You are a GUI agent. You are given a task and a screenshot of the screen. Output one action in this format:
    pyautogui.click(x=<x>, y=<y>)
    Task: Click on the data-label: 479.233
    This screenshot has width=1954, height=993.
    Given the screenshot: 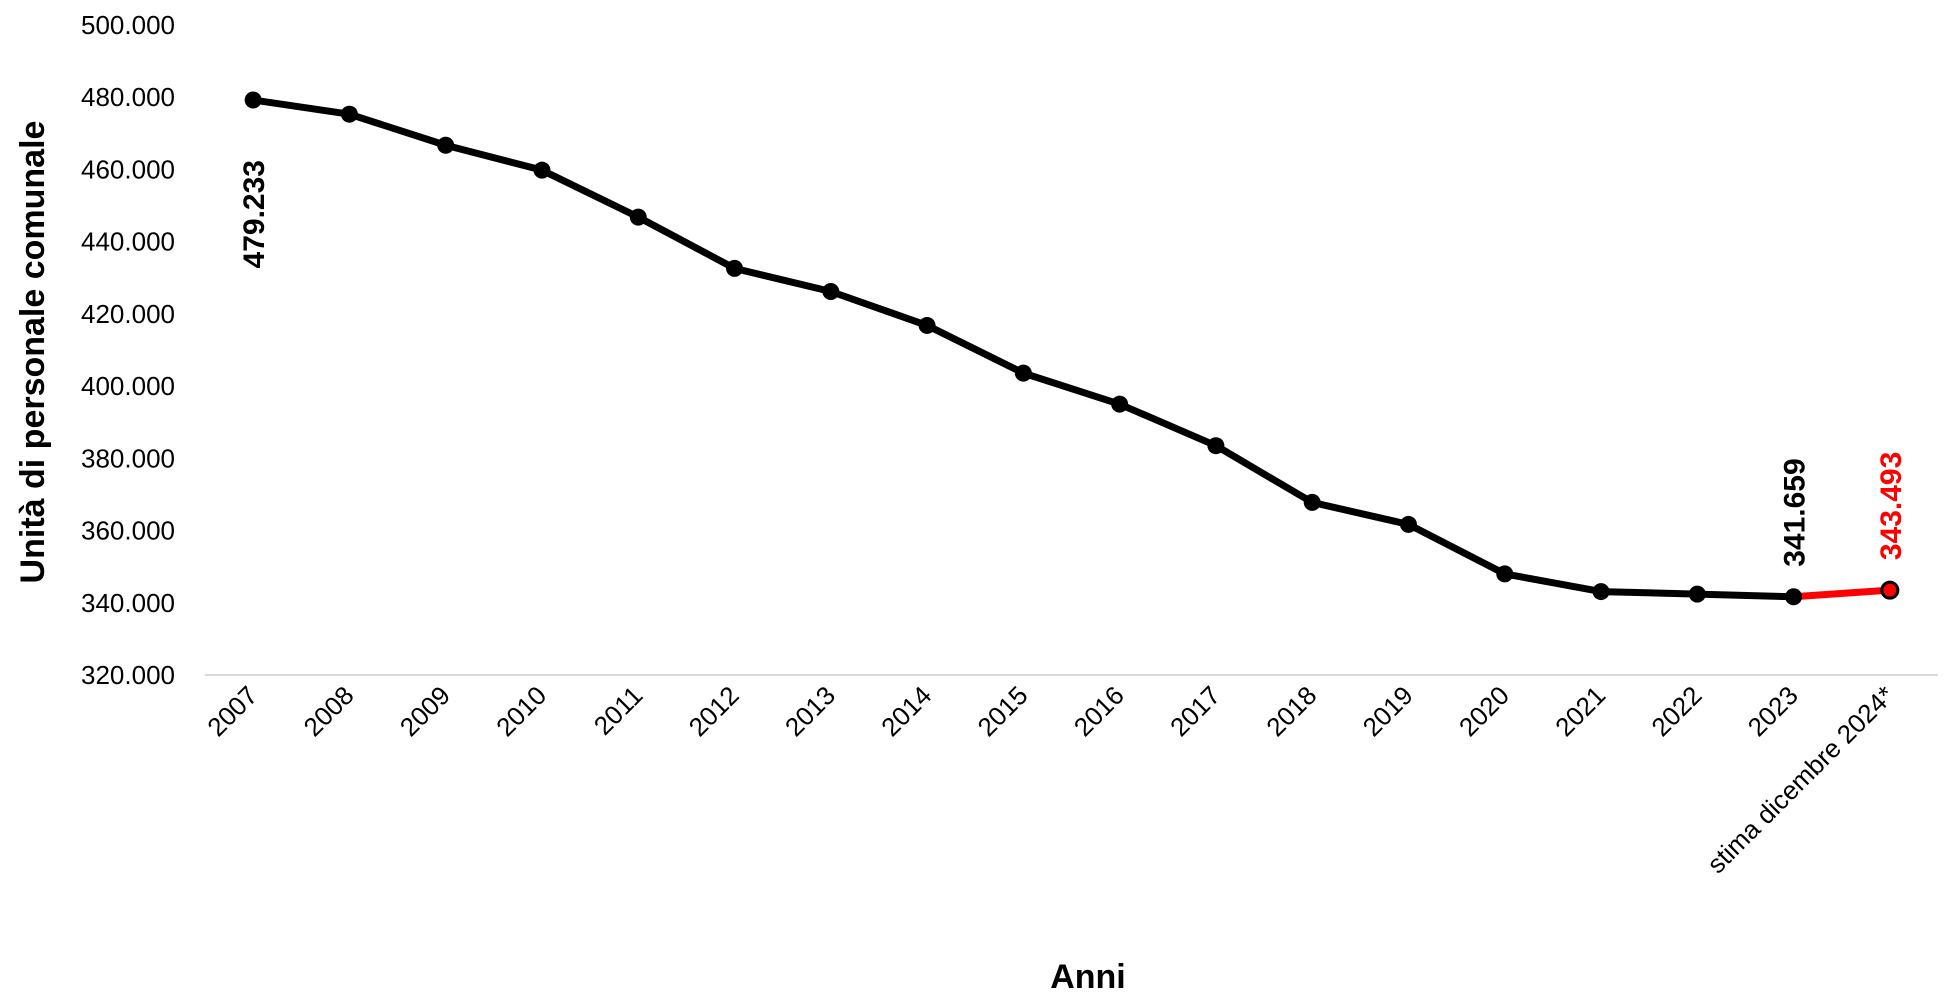 What is the action you would take?
    pyautogui.click(x=254, y=214)
    